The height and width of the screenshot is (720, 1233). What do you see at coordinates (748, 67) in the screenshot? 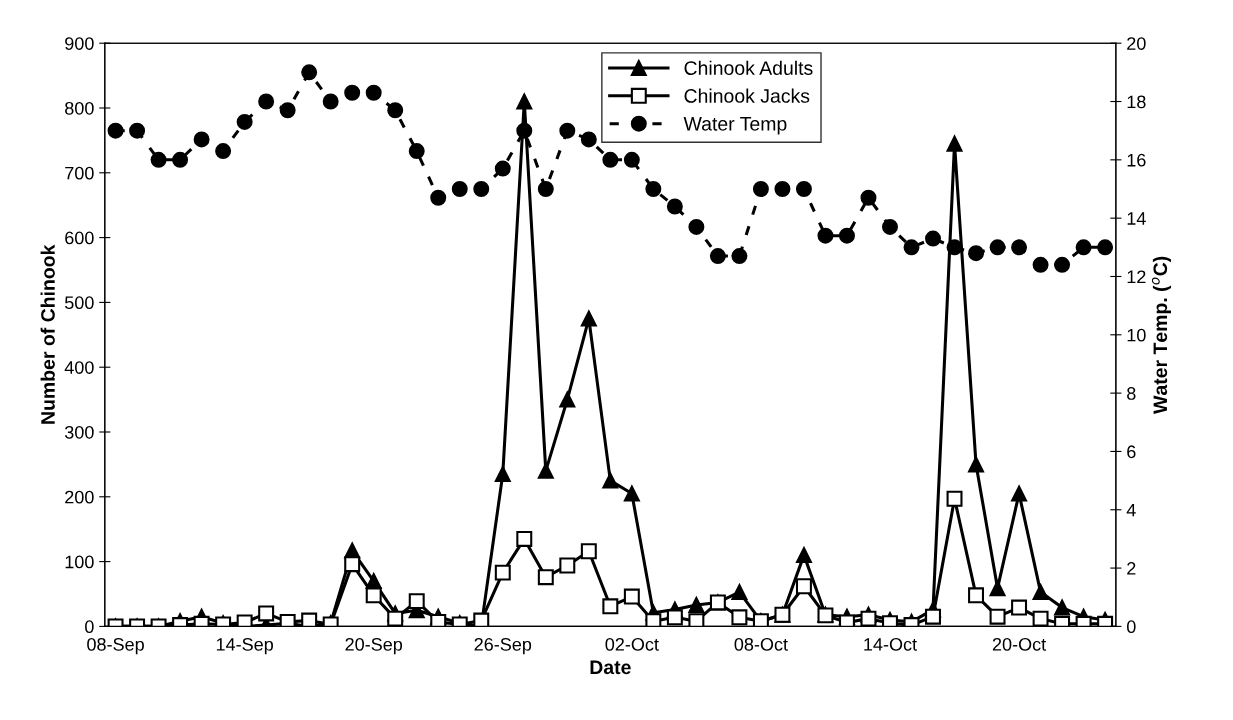
I see `legend-label: Chinook Adults` at bounding box center [748, 67].